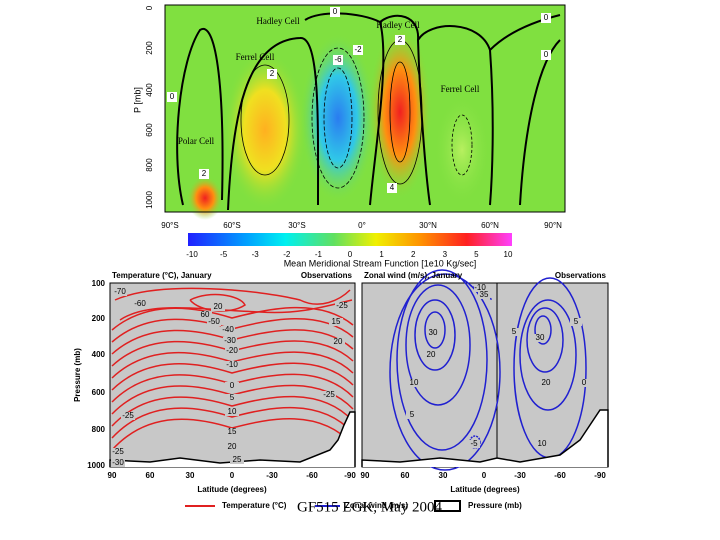 The height and width of the screenshot is (540, 720). What do you see at coordinates (162, 275) in the screenshot?
I see `panel-title: Temperature (°C), January` at bounding box center [162, 275].